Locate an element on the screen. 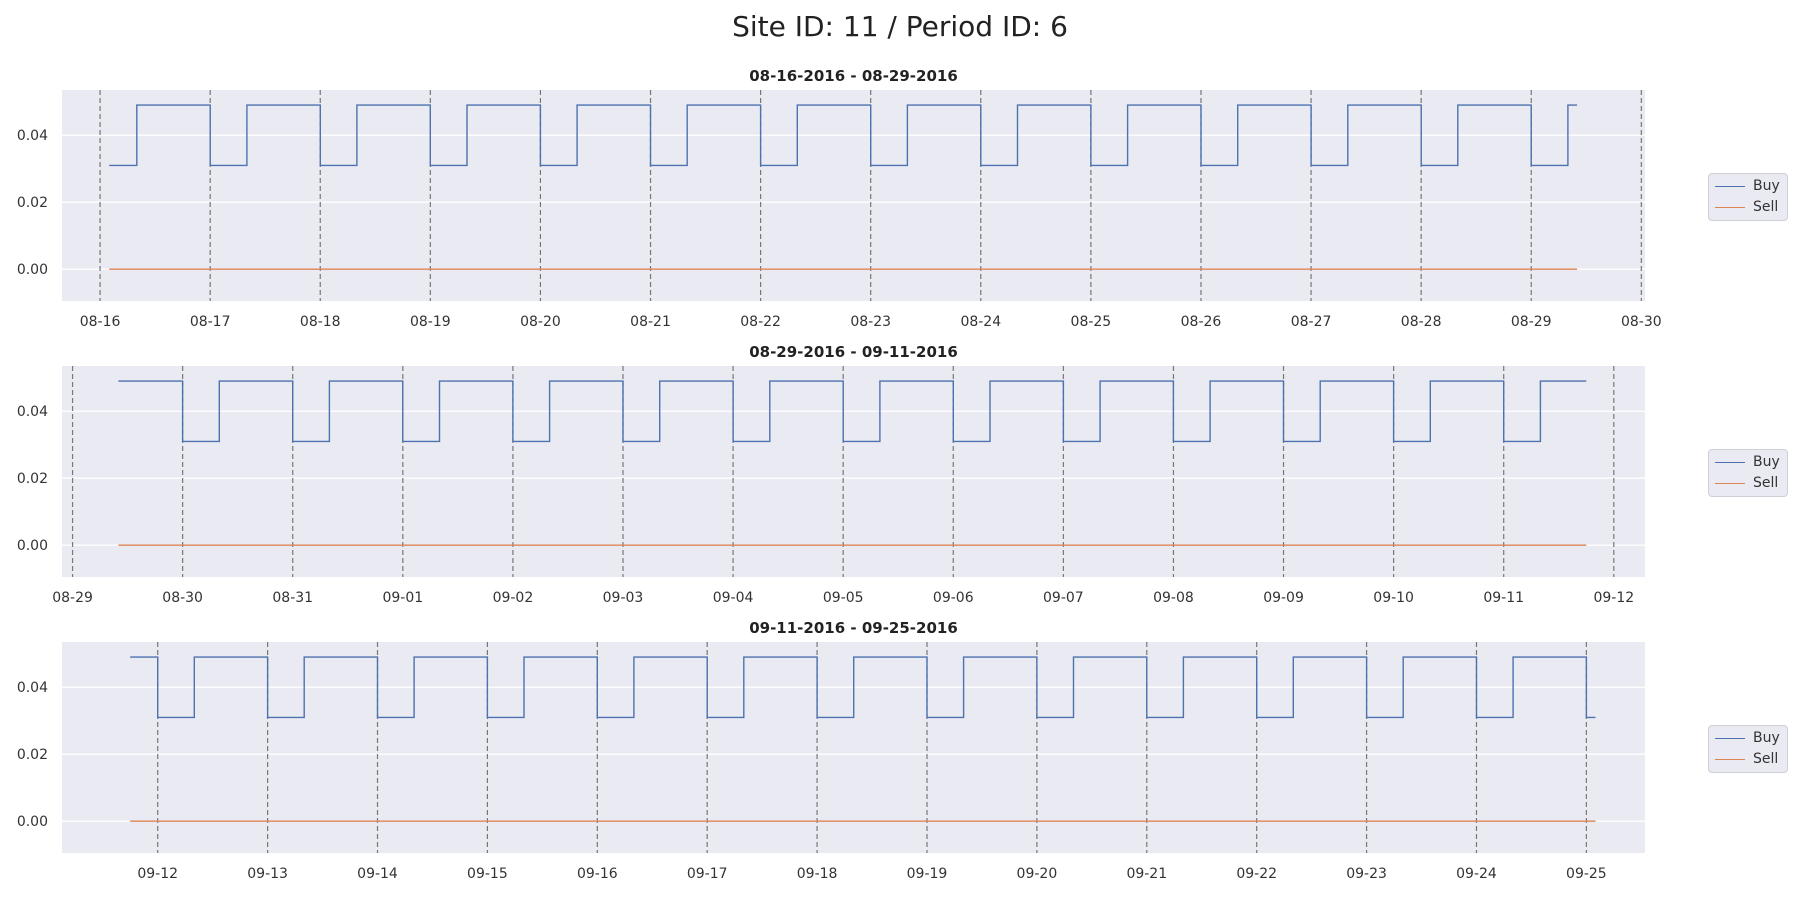 The width and height of the screenshot is (1800, 900). x-tick-label: 08-31 is located at coordinates (292, 598).